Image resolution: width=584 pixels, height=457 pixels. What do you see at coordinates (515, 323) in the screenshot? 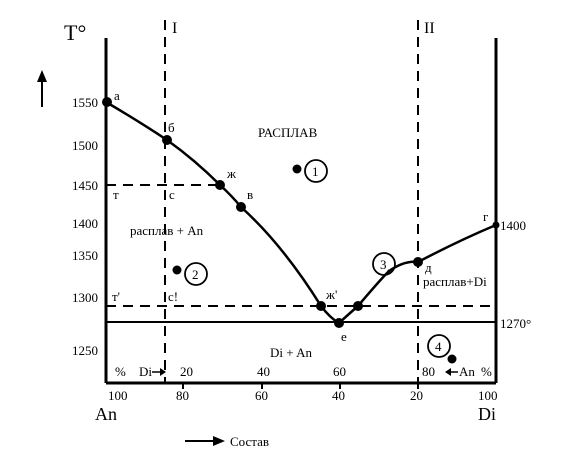
I see `right-temp-1270: 1270°` at bounding box center [515, 323].